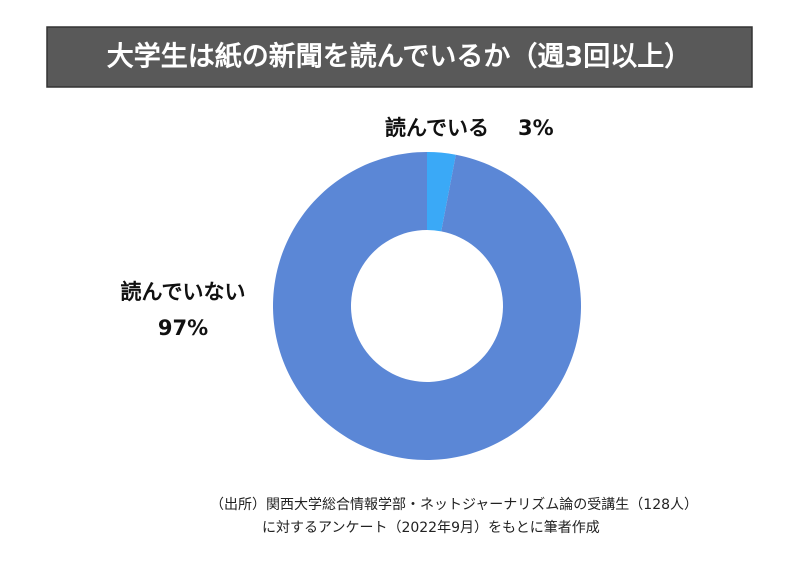 Image resolution: width=800 pixels, height=567 pixels. Describe the element at coordinates (437, 128) in the screenshot. I see `category-label: 読んでいる` at that location.